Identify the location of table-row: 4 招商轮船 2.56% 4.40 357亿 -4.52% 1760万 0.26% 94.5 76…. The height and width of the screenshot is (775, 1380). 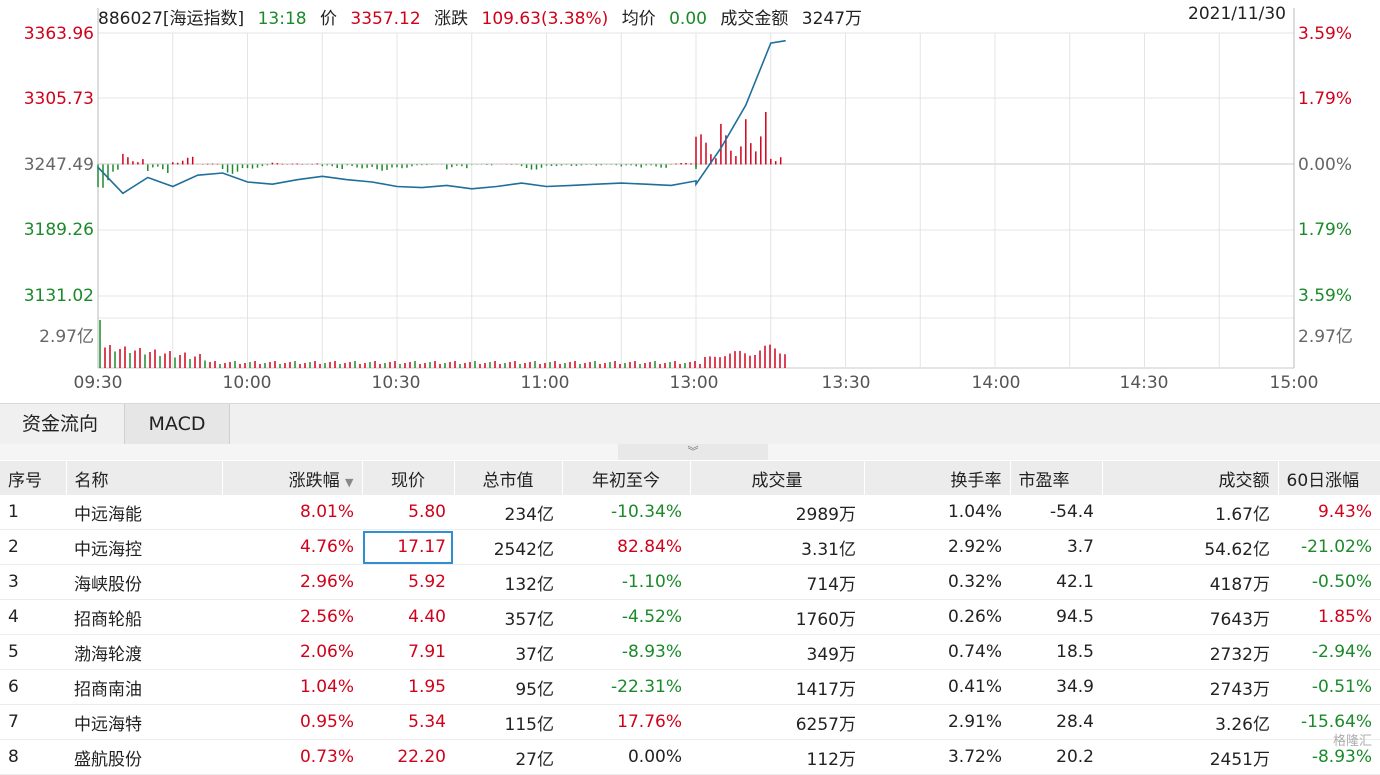
(690, 617).